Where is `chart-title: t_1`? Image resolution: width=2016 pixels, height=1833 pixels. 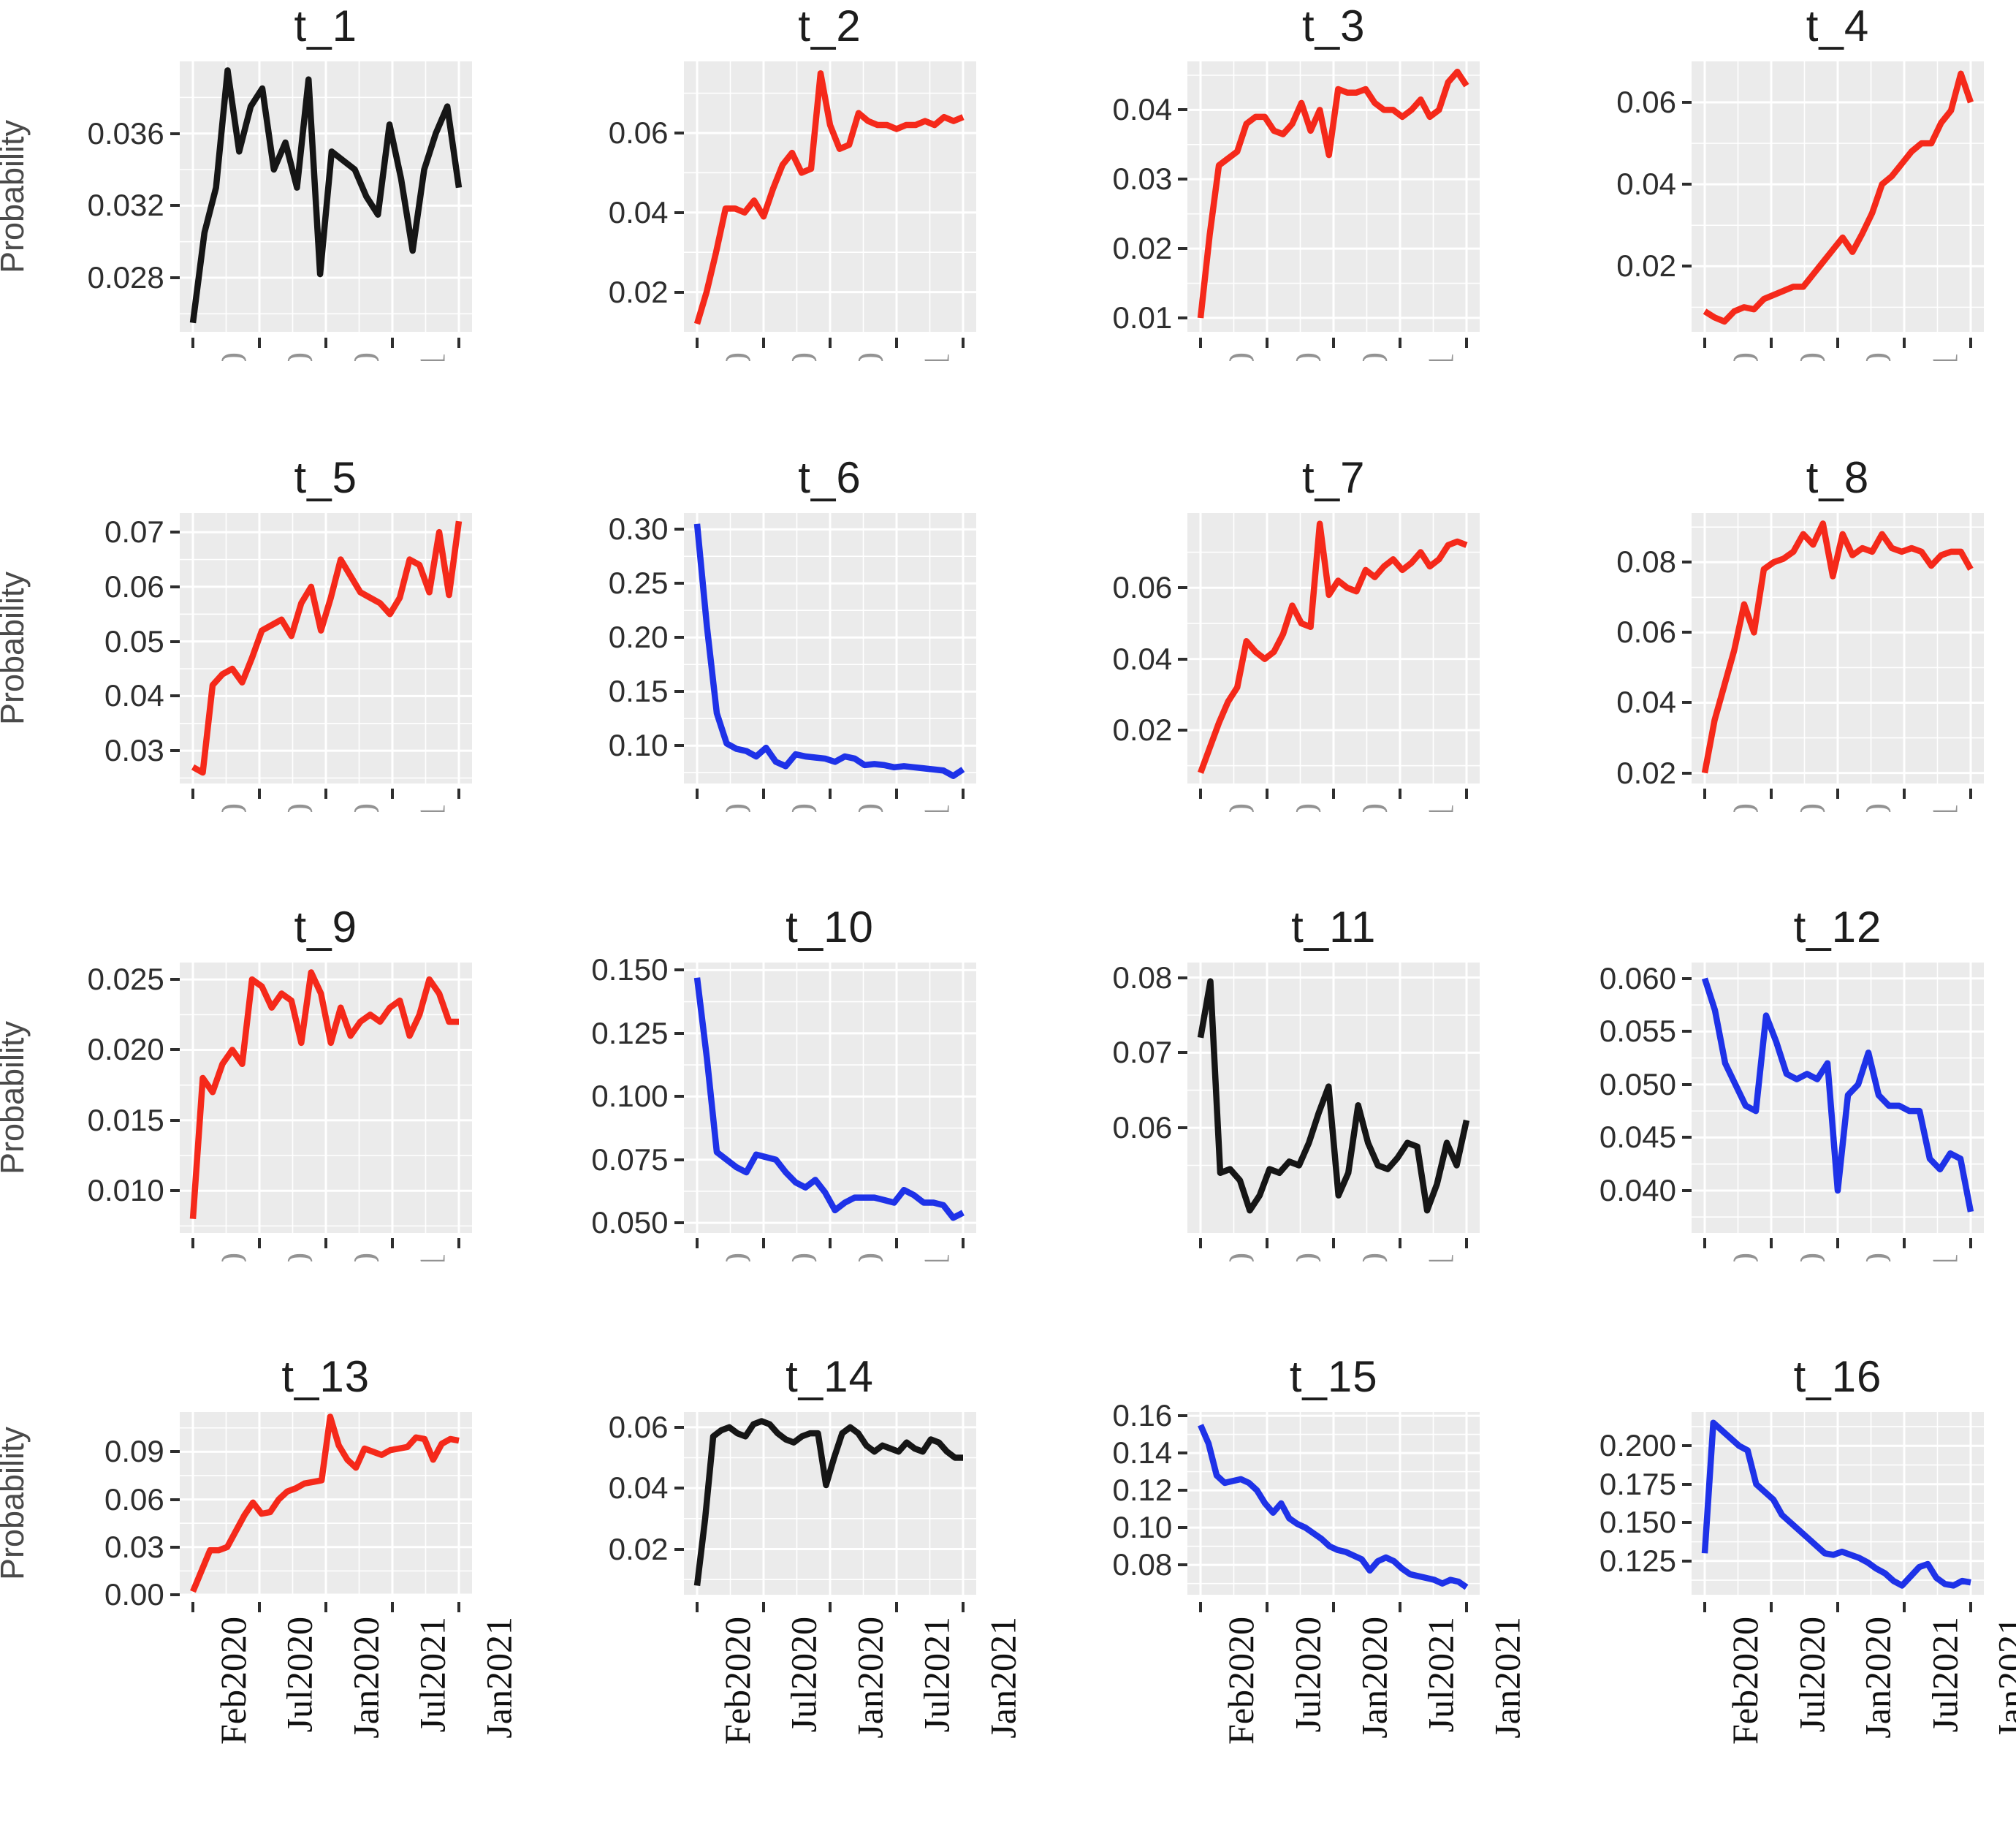 chart-title: t_1 is located at coordinates (325, 25).